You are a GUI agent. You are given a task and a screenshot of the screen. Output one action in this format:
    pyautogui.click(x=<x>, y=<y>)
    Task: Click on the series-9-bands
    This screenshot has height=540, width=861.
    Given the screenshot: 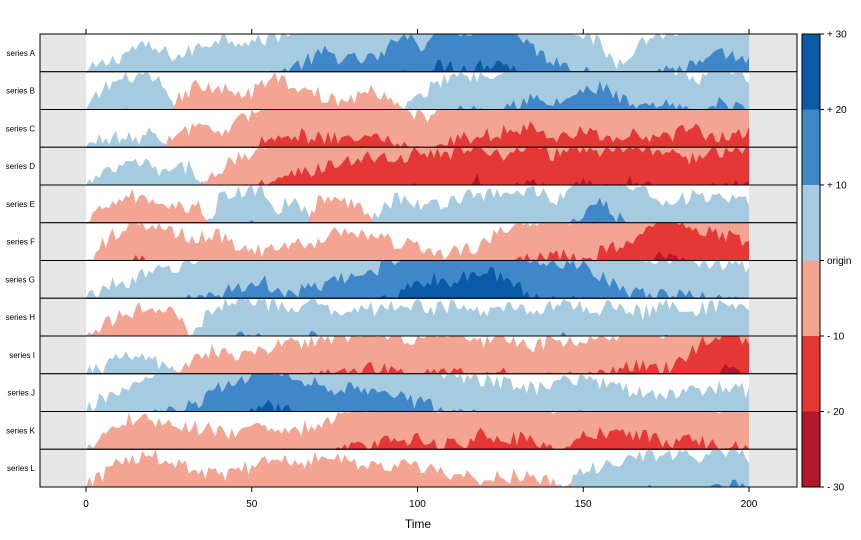 What is the action you would take?
    pyautogui.click(x=417, y=355)
    